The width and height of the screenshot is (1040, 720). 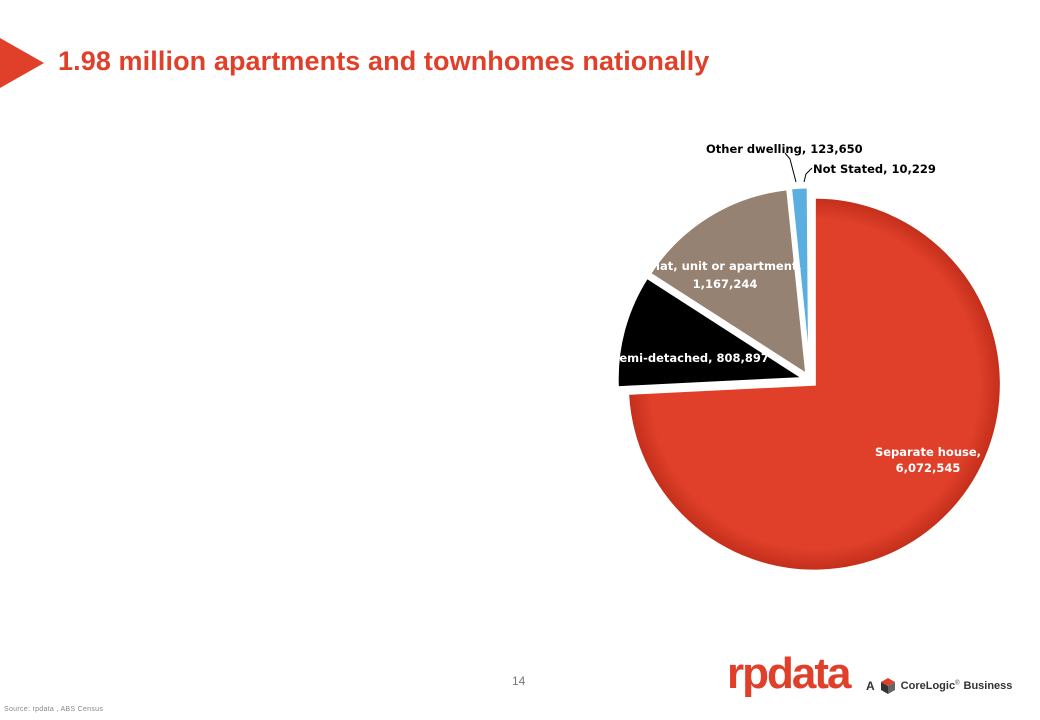 I want to click on slice-label-flat-unit-or-apartment: Flat, unit or apartment, 1,167,244, so click(x=725, y=275).